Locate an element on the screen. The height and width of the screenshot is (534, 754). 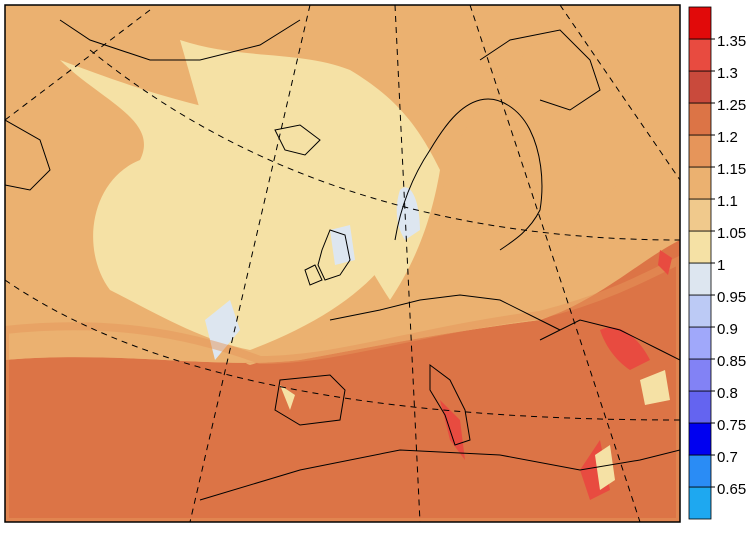
colorbar-label: 1.2 is located at coordinates (727, 137).